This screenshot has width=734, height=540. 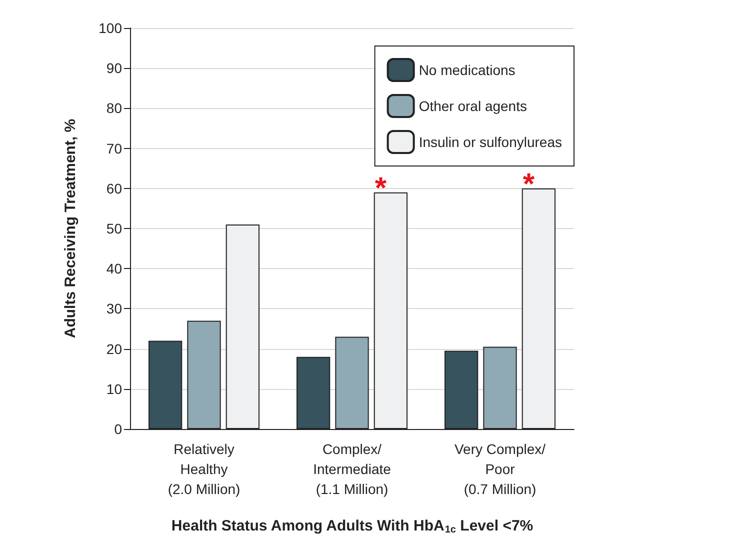 I want to click on y-tick-label: 0, so click(x=118, y=429).